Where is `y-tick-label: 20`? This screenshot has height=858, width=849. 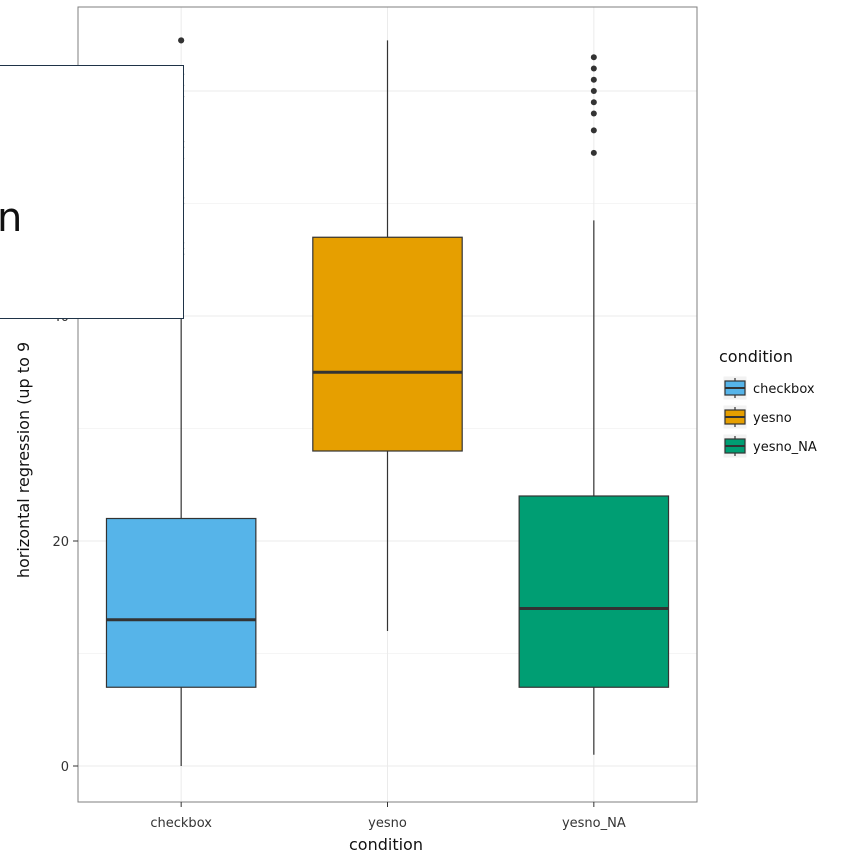
y-tick-label: 20 is located at coordinates (60, 542).